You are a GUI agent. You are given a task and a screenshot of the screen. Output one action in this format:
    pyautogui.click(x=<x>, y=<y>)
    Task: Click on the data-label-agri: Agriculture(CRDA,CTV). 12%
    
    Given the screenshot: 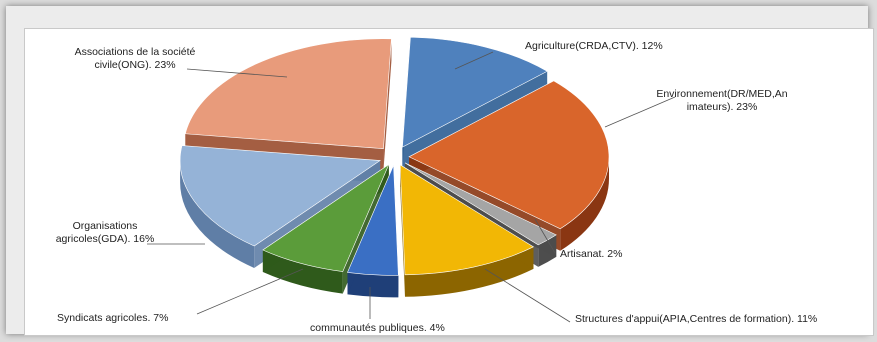 What is the action you would take?
    pyautogui.click(x=594, y=46)
    